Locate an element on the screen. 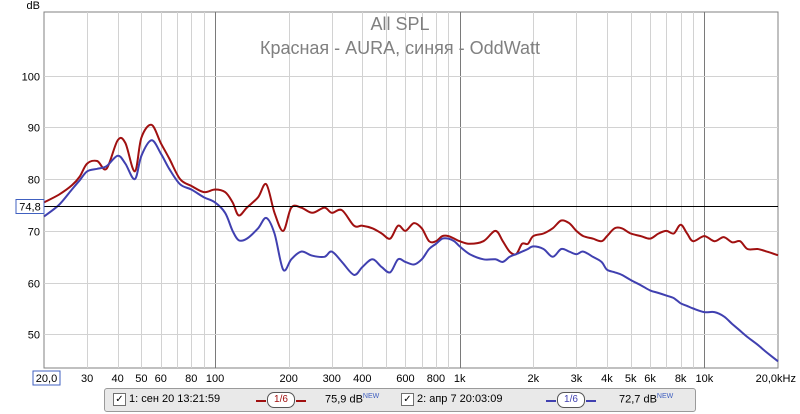  x-tick-label: 60 is located at coordinates (161, 379).